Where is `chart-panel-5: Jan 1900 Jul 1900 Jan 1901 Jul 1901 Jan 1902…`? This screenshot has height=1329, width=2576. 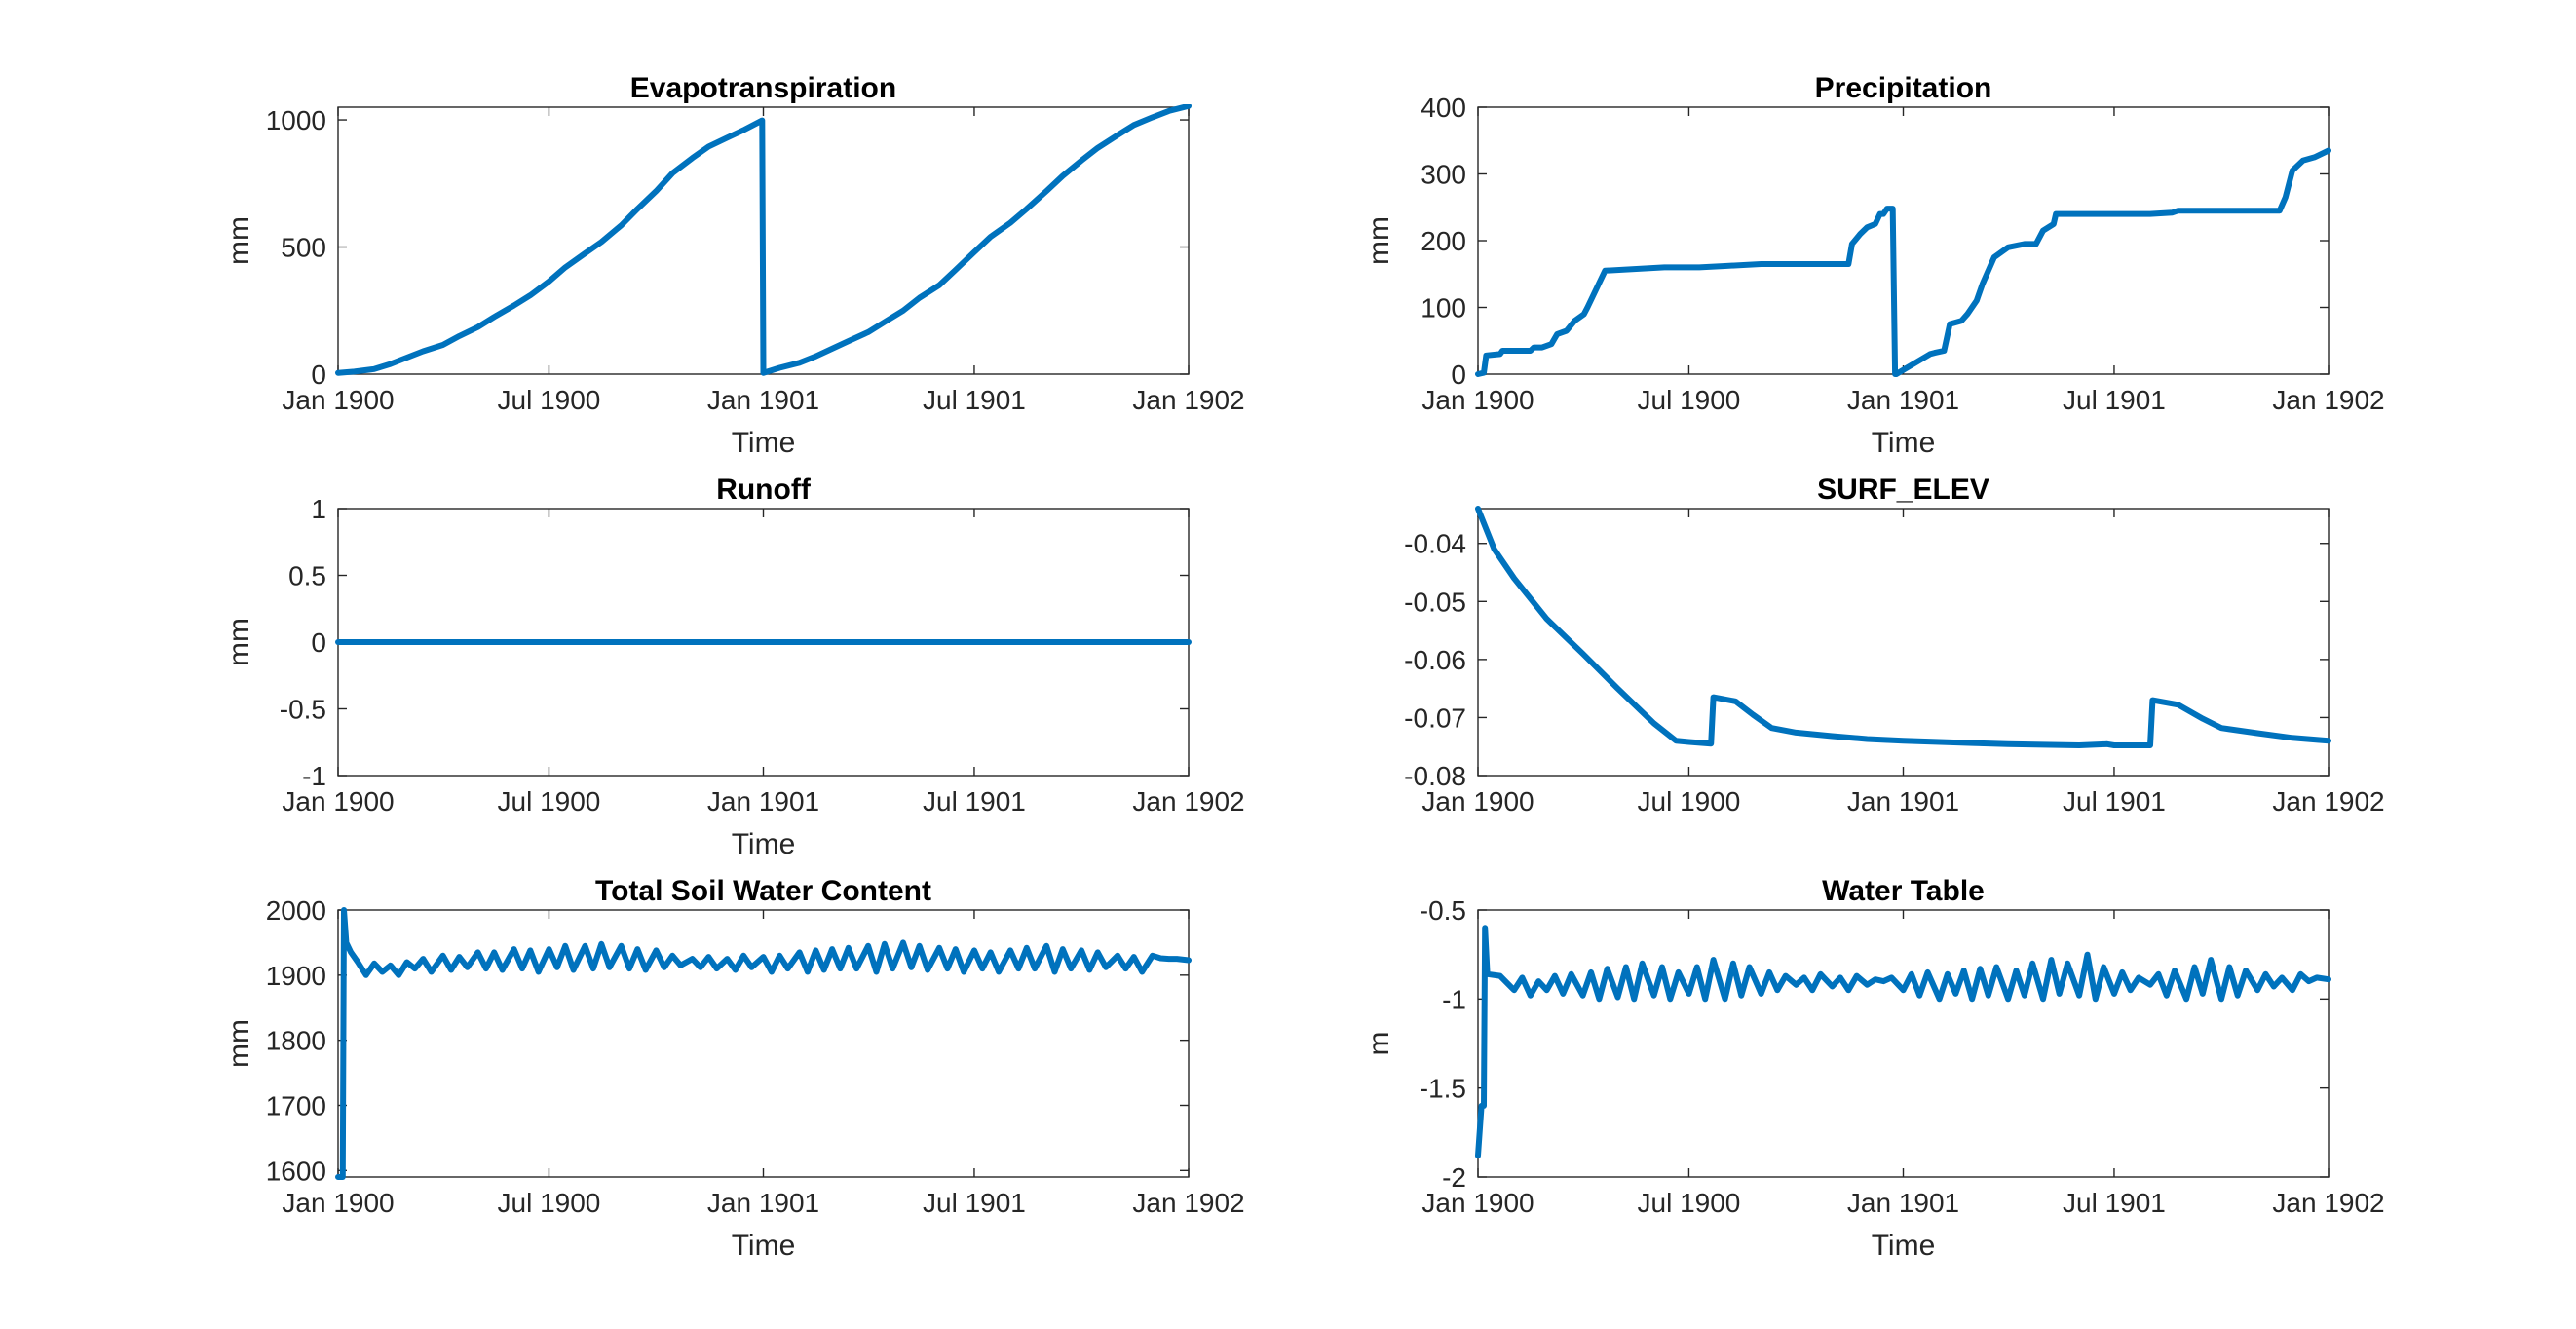
chart-panel-5: Jan 1900 Jul 1900 Jan 1901 Jul 1901 Jan 1902… is located at coordinates (1874, 1068).